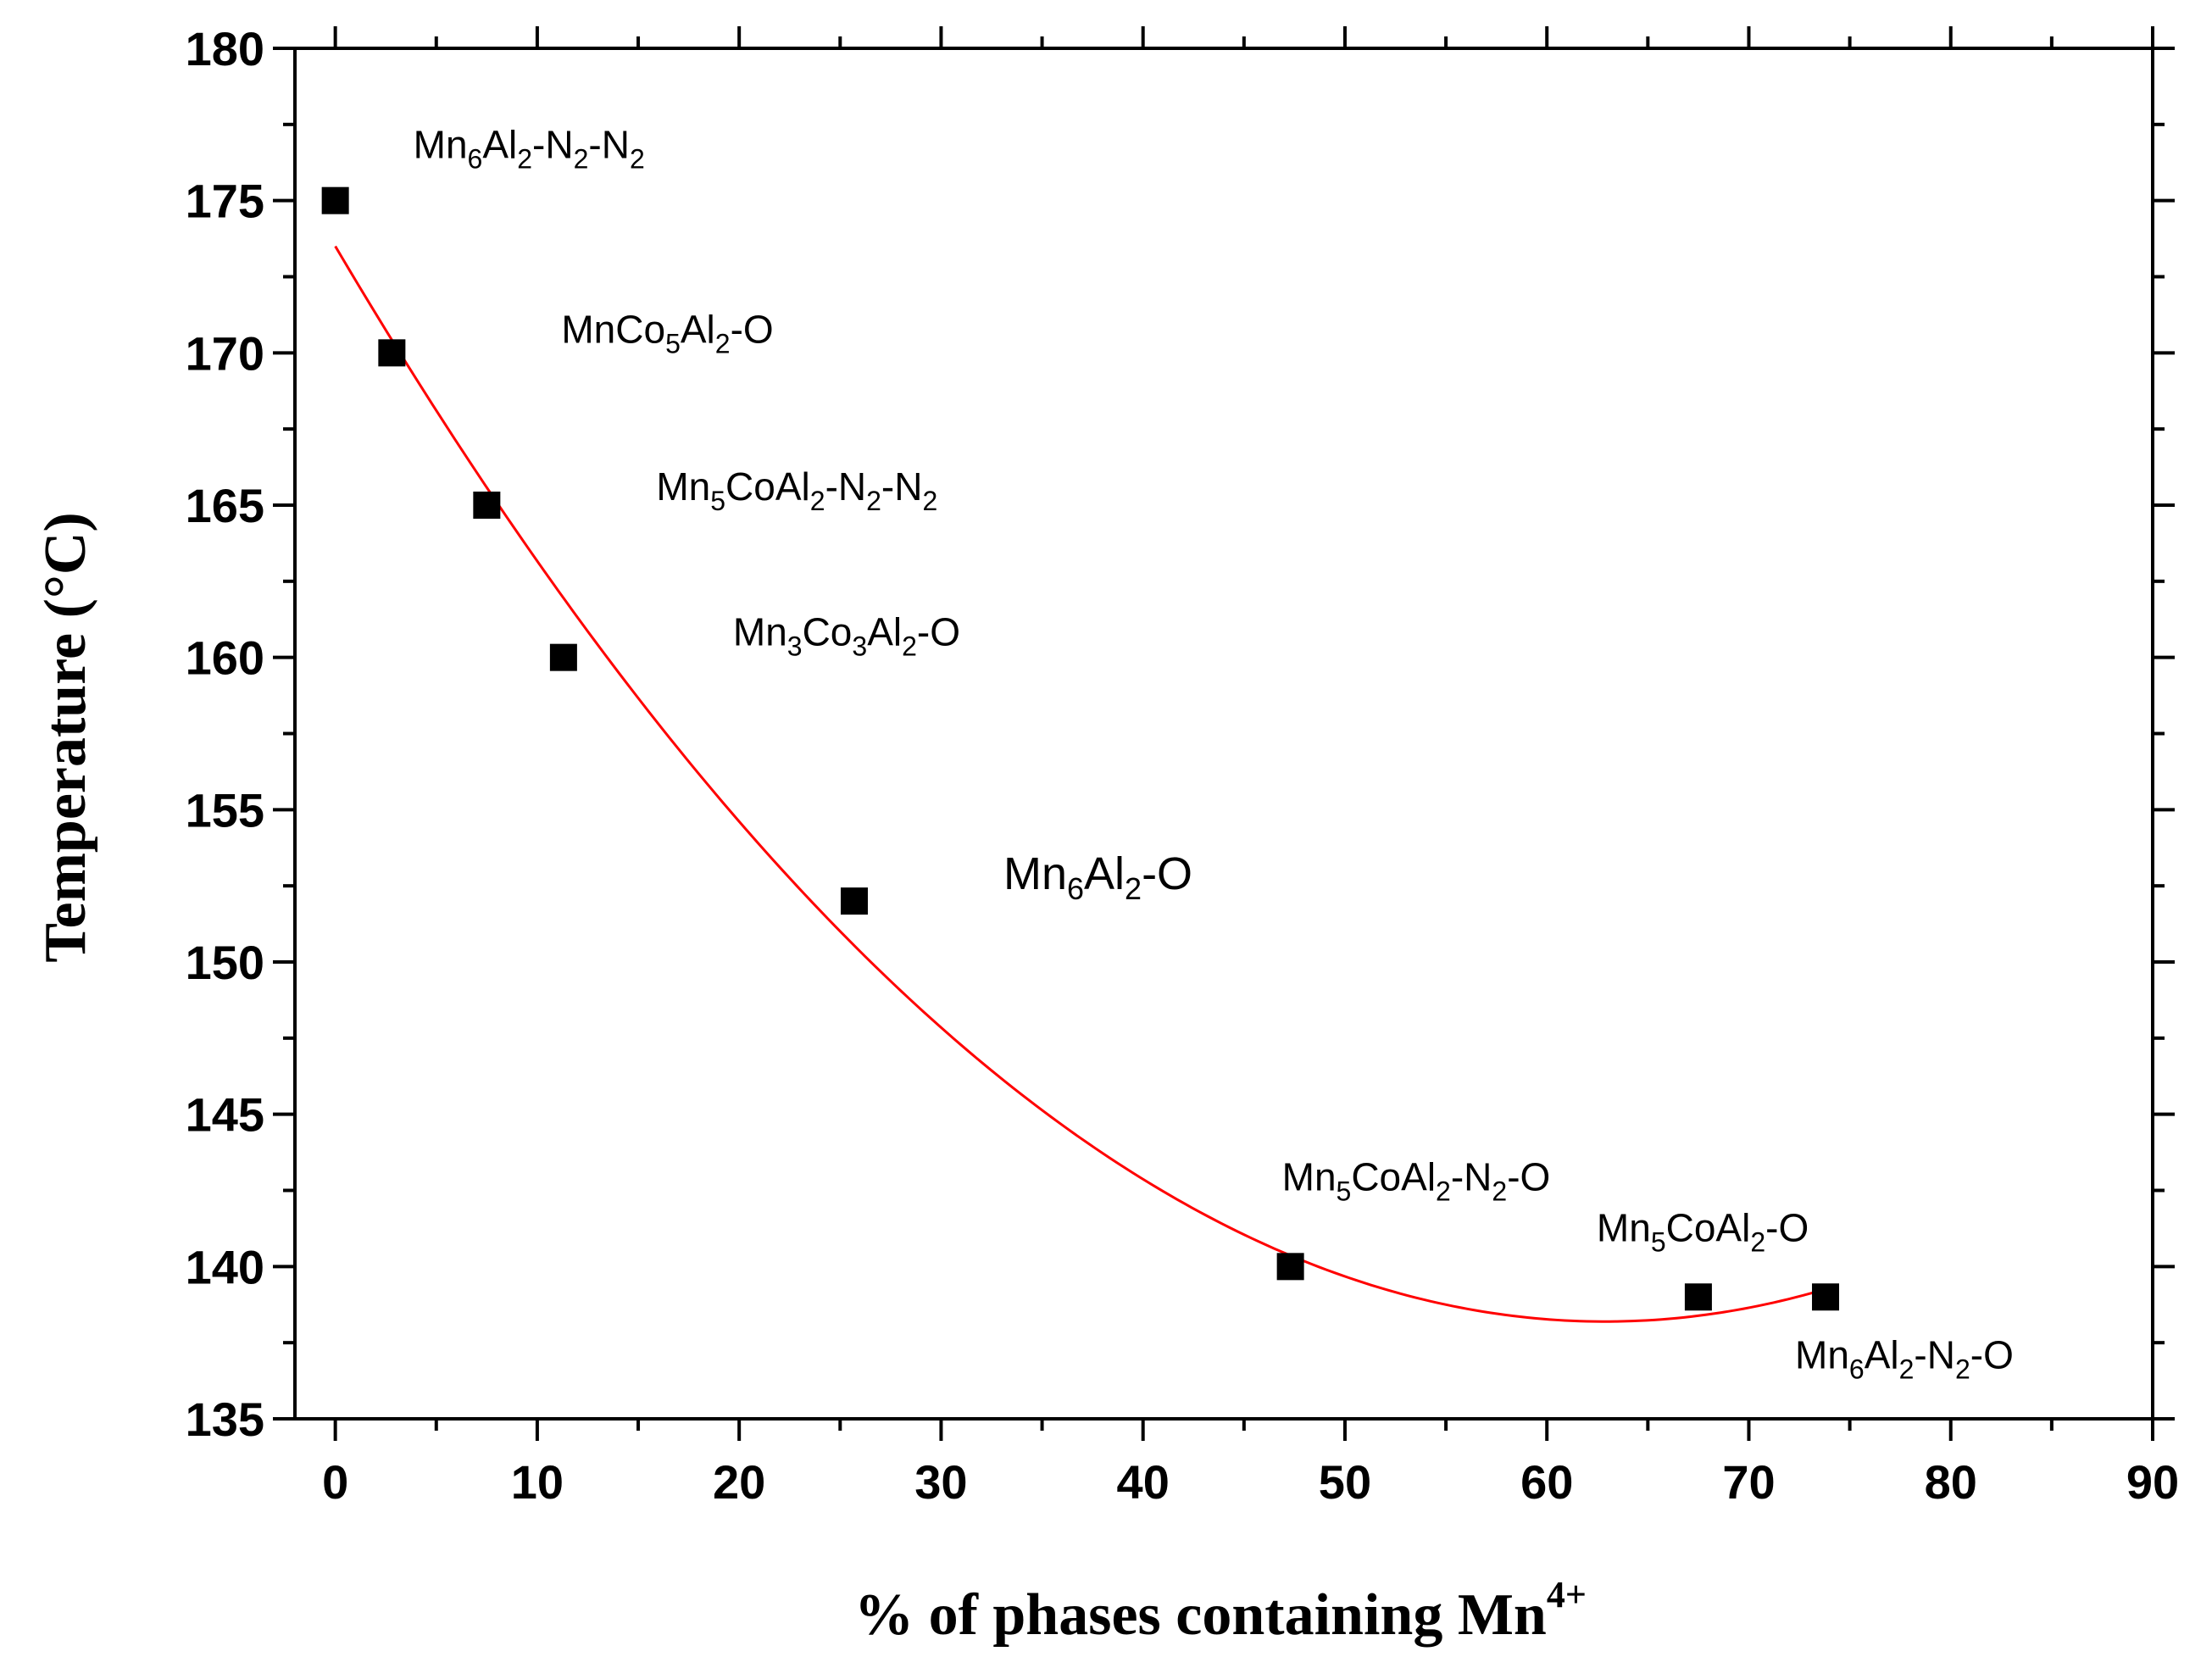 This screenshot has width=2212, height=1668. Describe the element at coordinates (1220, 1611) in the screenshot. I see `x-axis-title: % of phases containing Mn4+` at that location.